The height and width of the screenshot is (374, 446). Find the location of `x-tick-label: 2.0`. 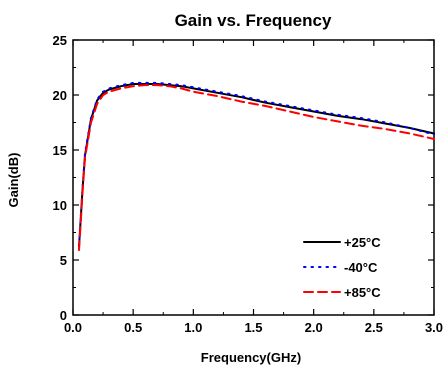

x-tick-label: 2.0 is located at coordinates (314, 327).